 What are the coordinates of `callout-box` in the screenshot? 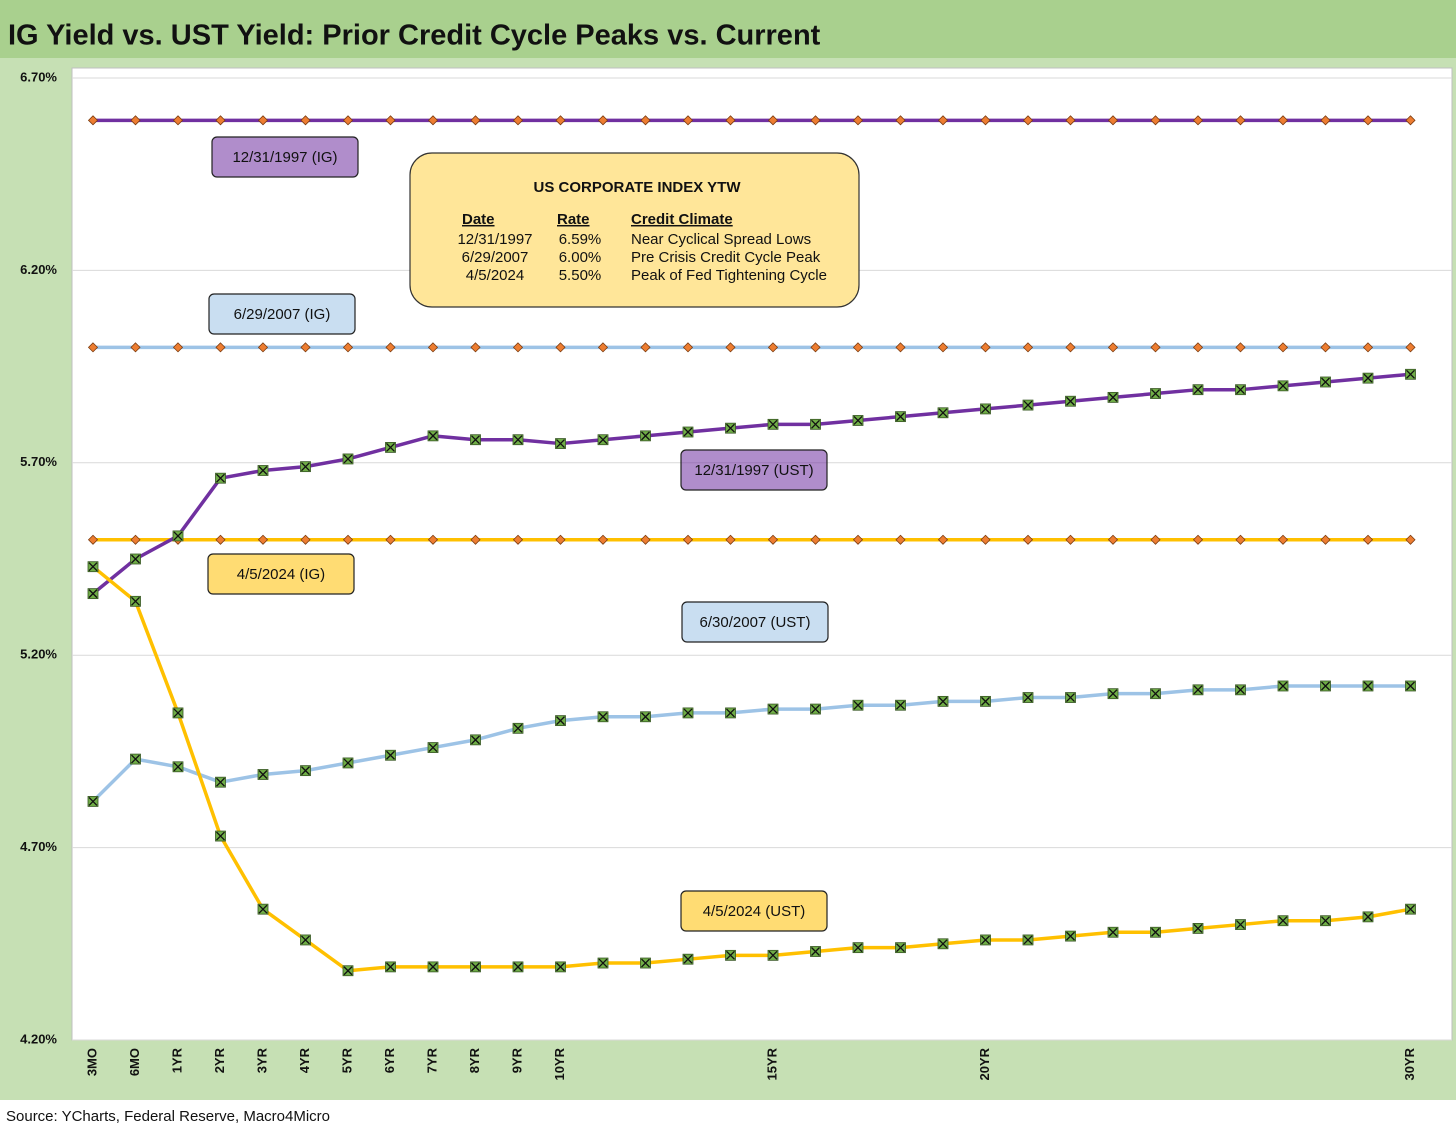 It's located at (281, 574).